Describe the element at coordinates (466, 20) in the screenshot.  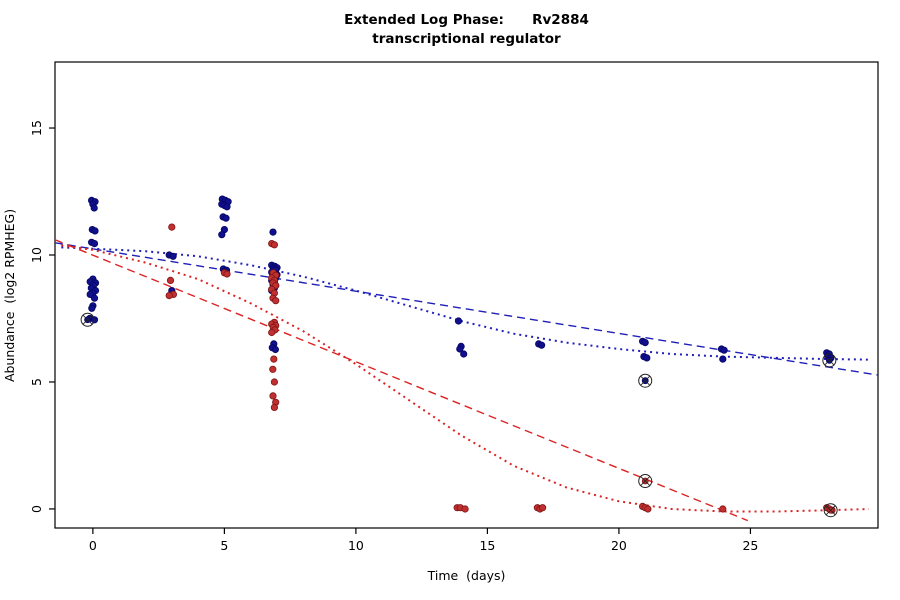
I see `plot-title: Extended Log Phase: Rv2884` at that location.